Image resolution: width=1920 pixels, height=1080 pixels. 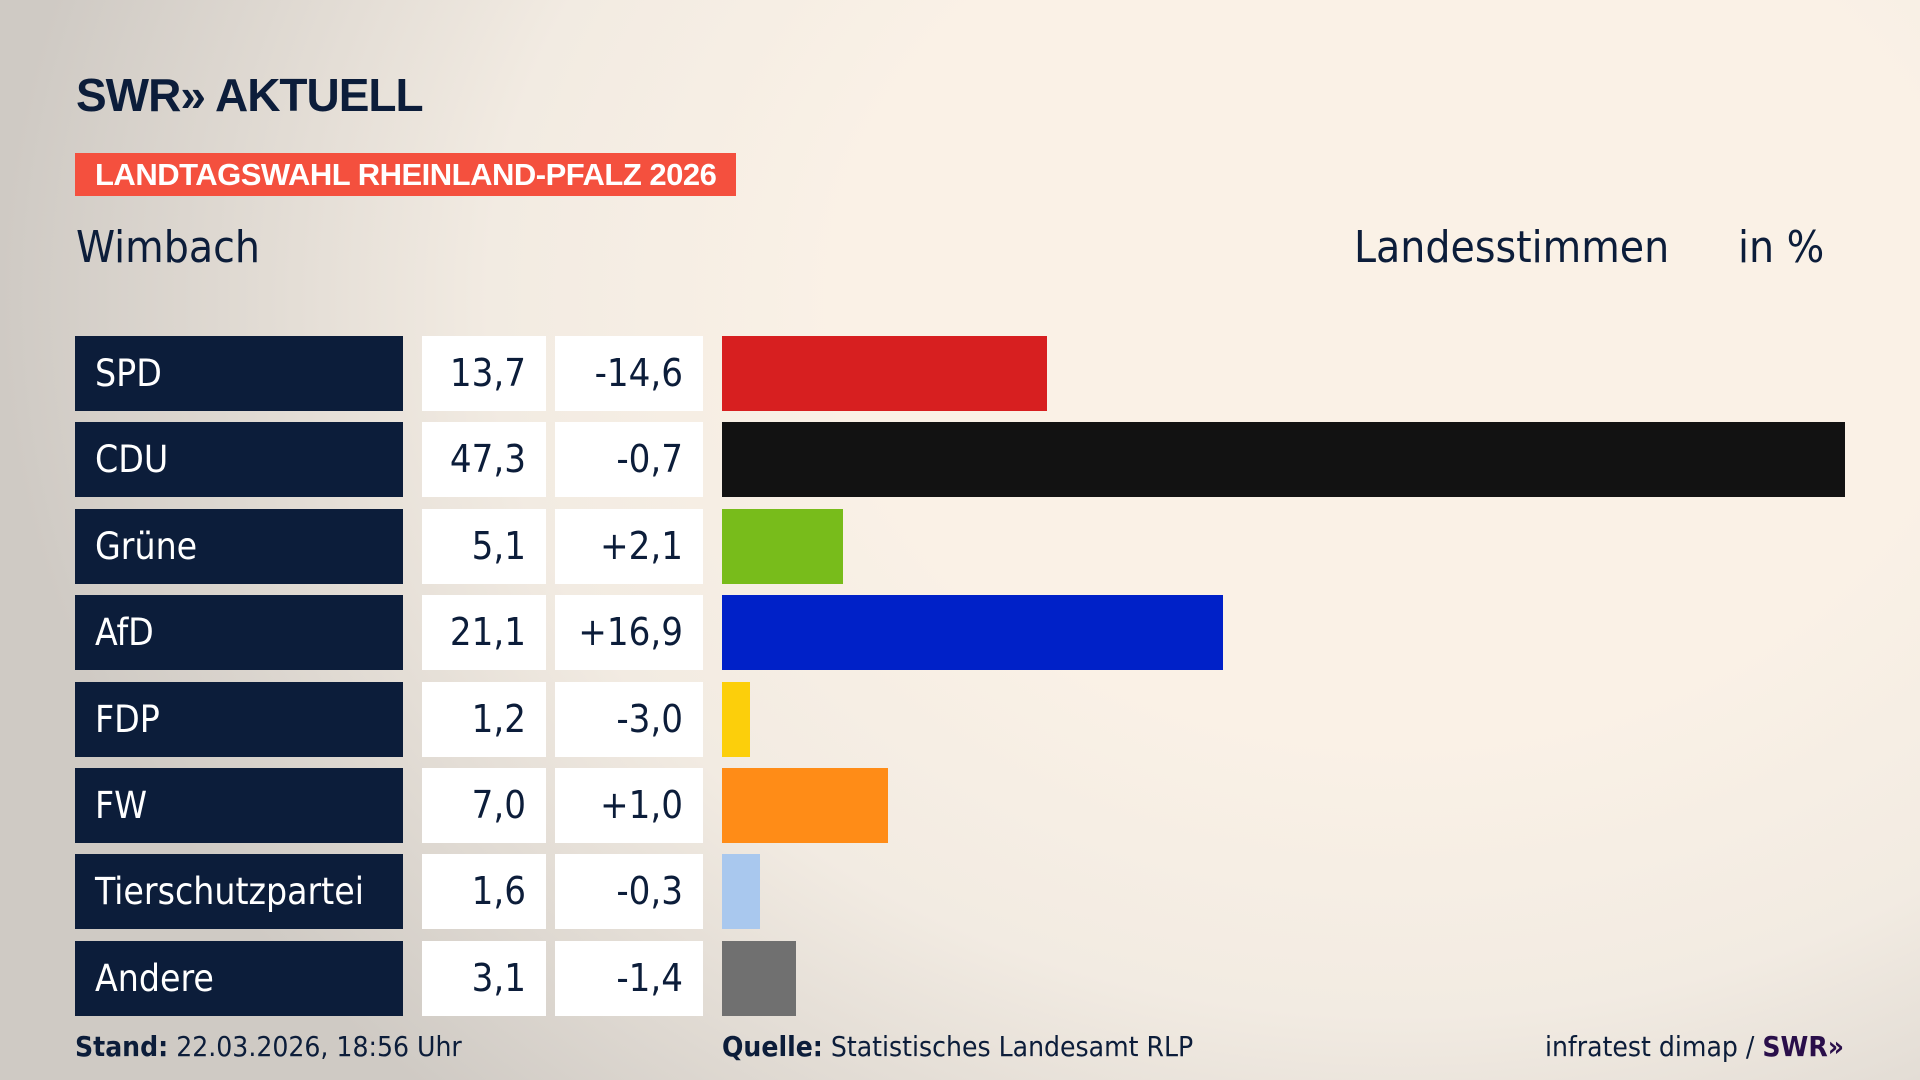 I want to click on election-banner: LANDTAGSWAHL RHEINLAND-PFALZ 2026, so click(x=406, y=174).